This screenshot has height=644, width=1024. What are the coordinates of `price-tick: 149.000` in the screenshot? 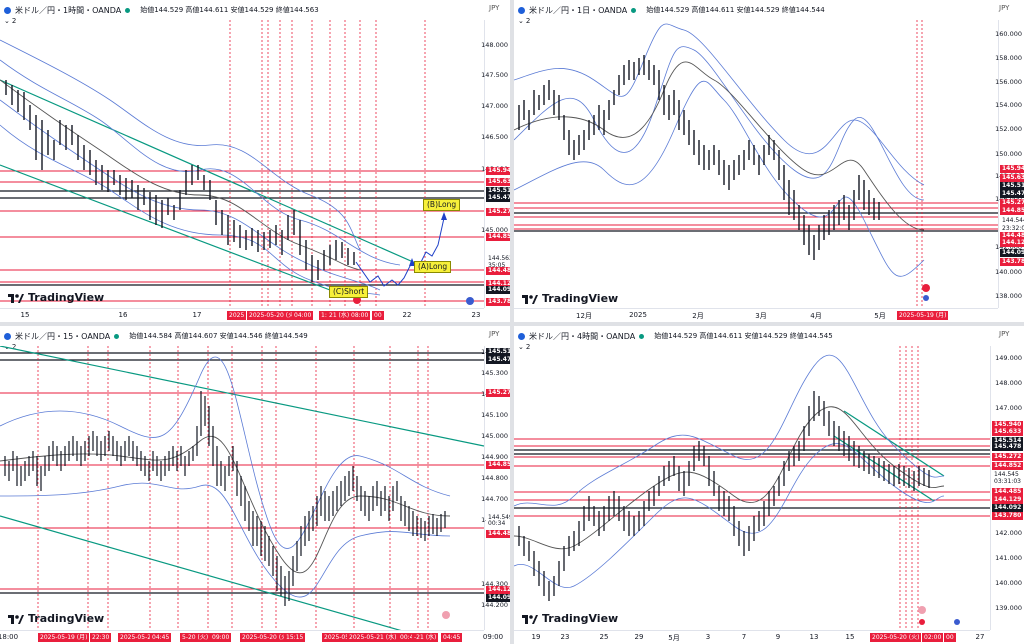 It's located at (1008, 358).